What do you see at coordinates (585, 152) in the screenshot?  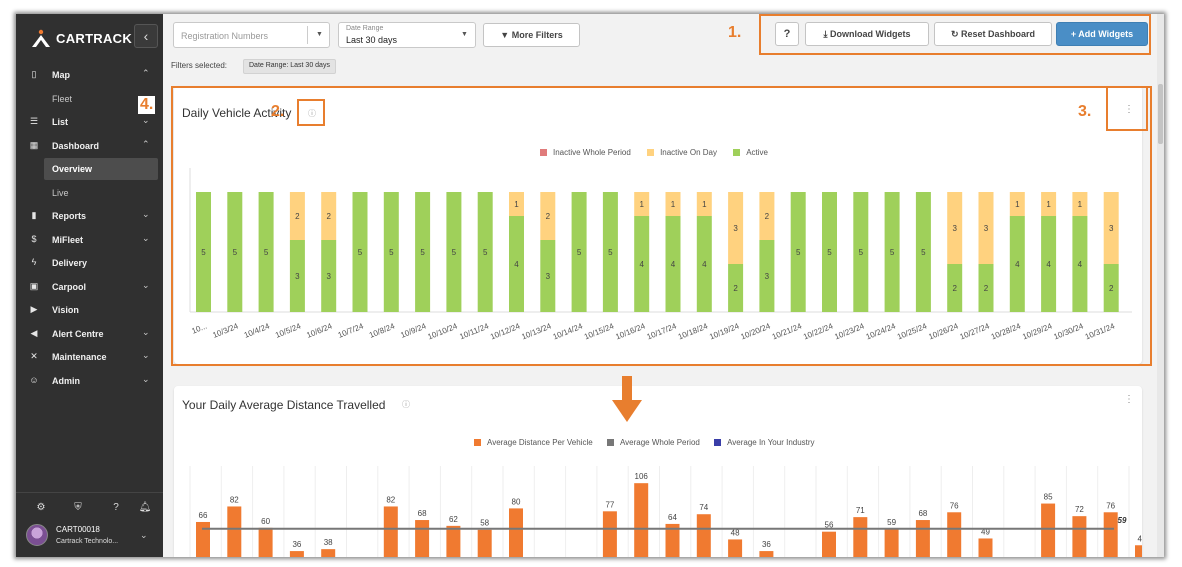 I see `legend-item: Inactive Whole Period` at bounding box center [585, 152].